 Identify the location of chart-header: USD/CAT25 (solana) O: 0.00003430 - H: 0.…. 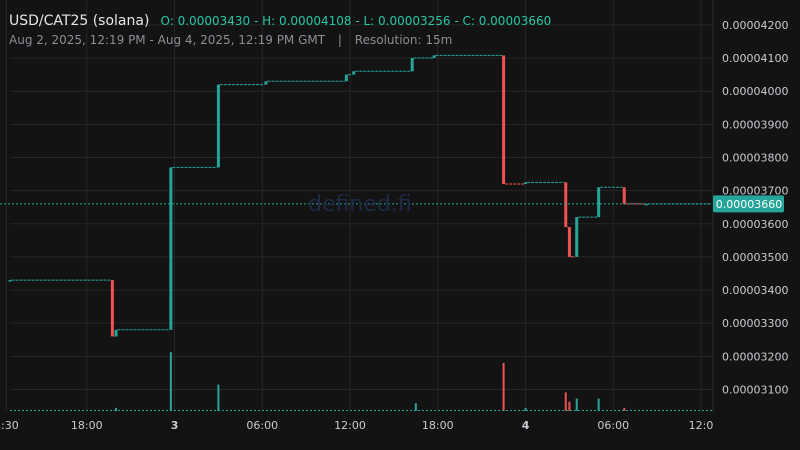
(280, 19).